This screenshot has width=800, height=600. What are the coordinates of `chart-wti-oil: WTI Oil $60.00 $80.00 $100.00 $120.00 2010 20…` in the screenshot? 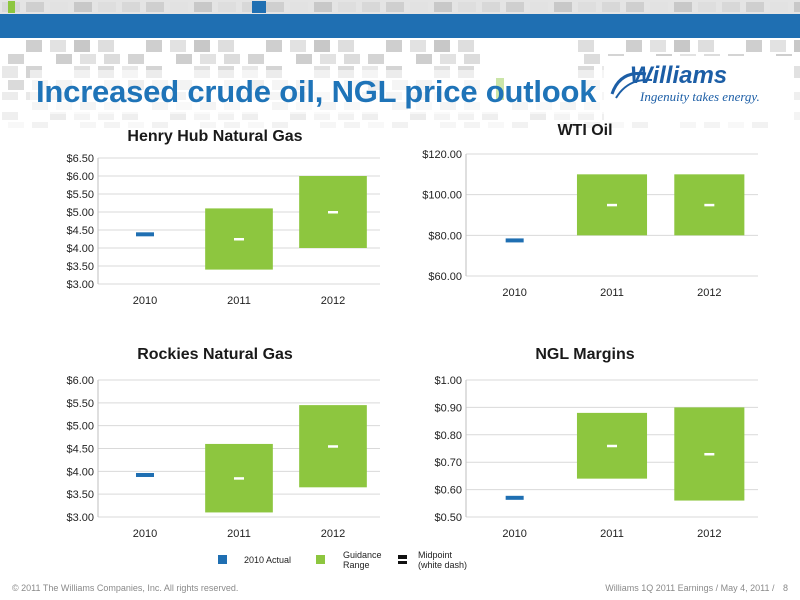 It's located at (585, 213).